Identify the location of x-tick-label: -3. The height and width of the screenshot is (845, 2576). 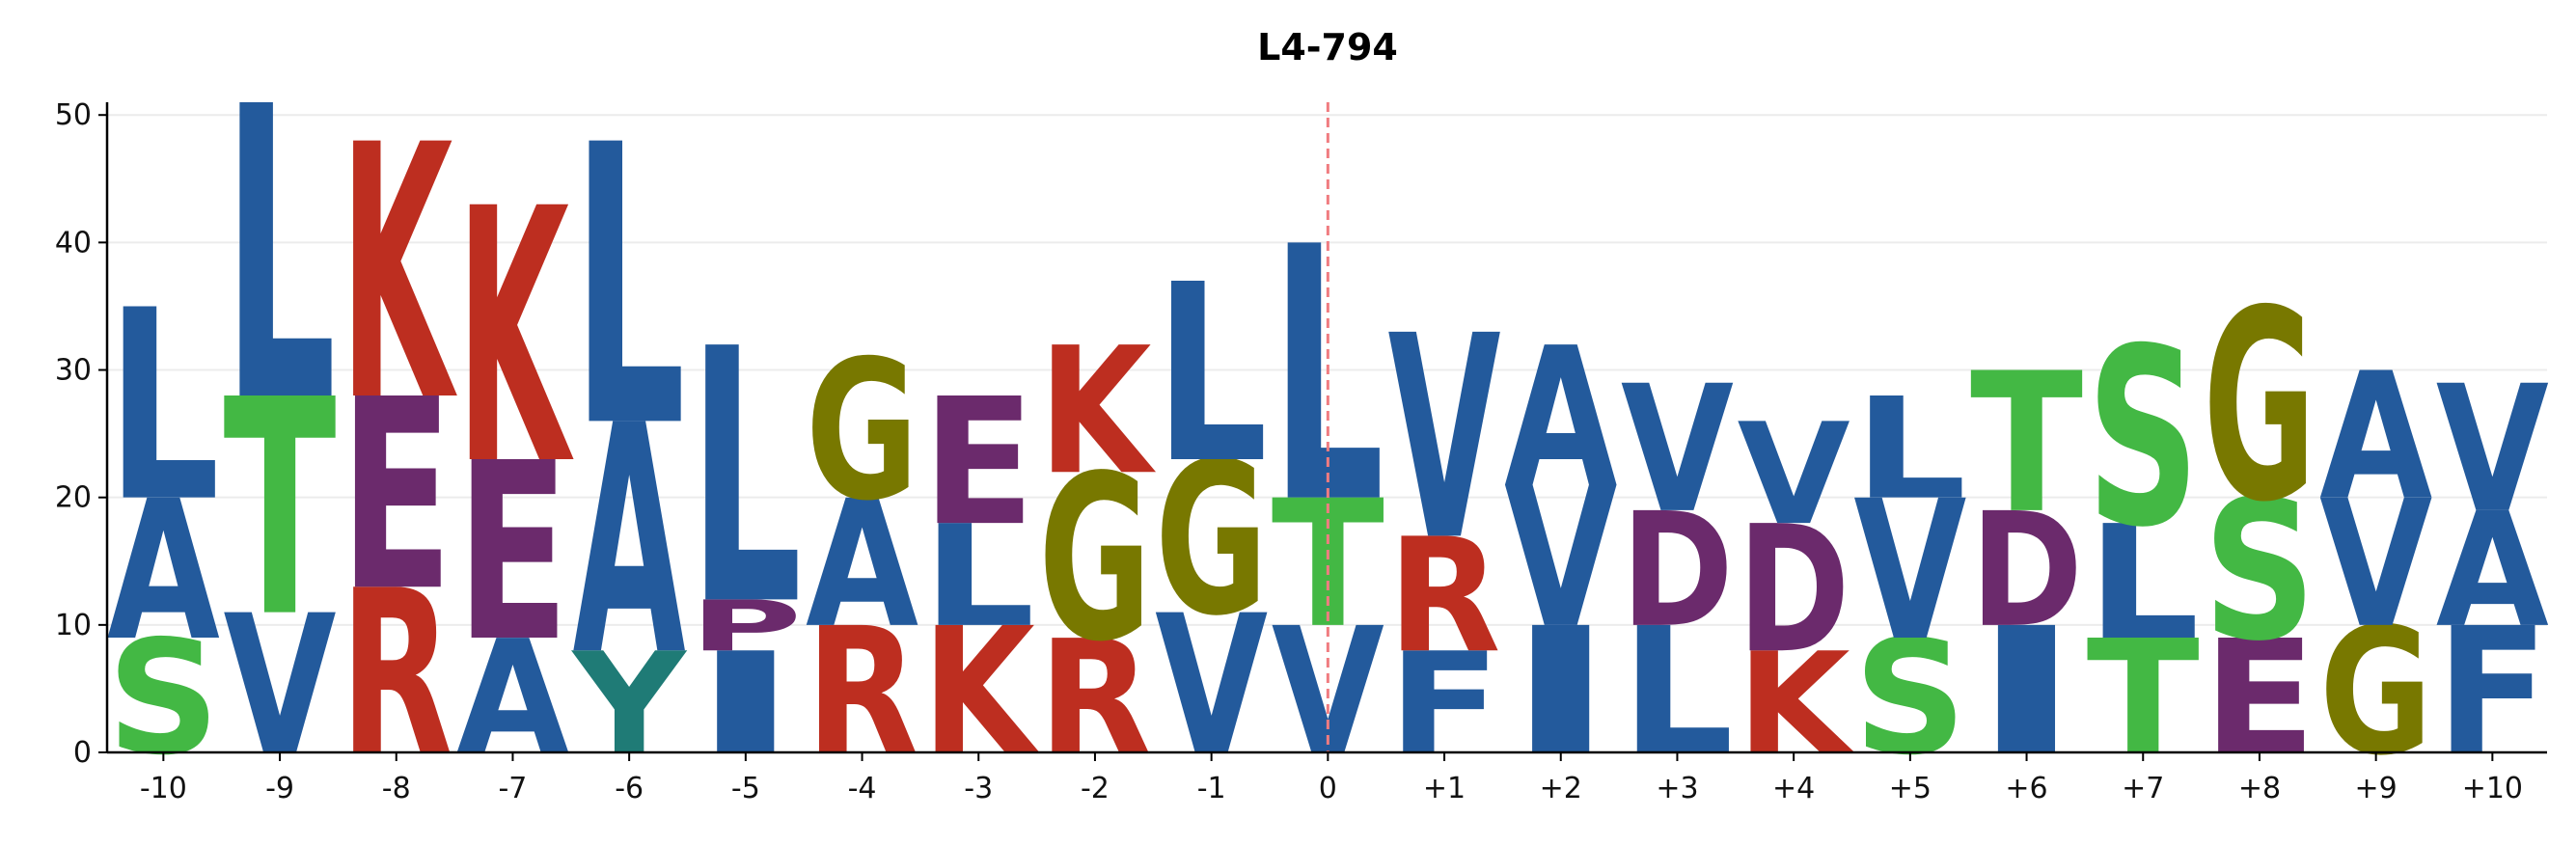
(979, 788).